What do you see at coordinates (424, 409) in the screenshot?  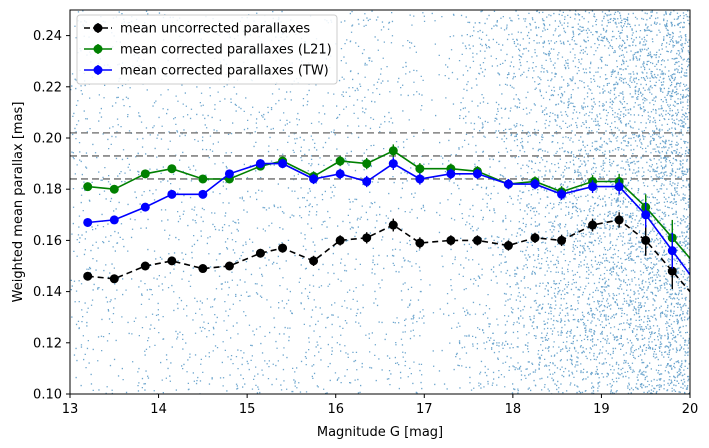 I see `x-tick-label: 17` at bounding box center [424, 409].